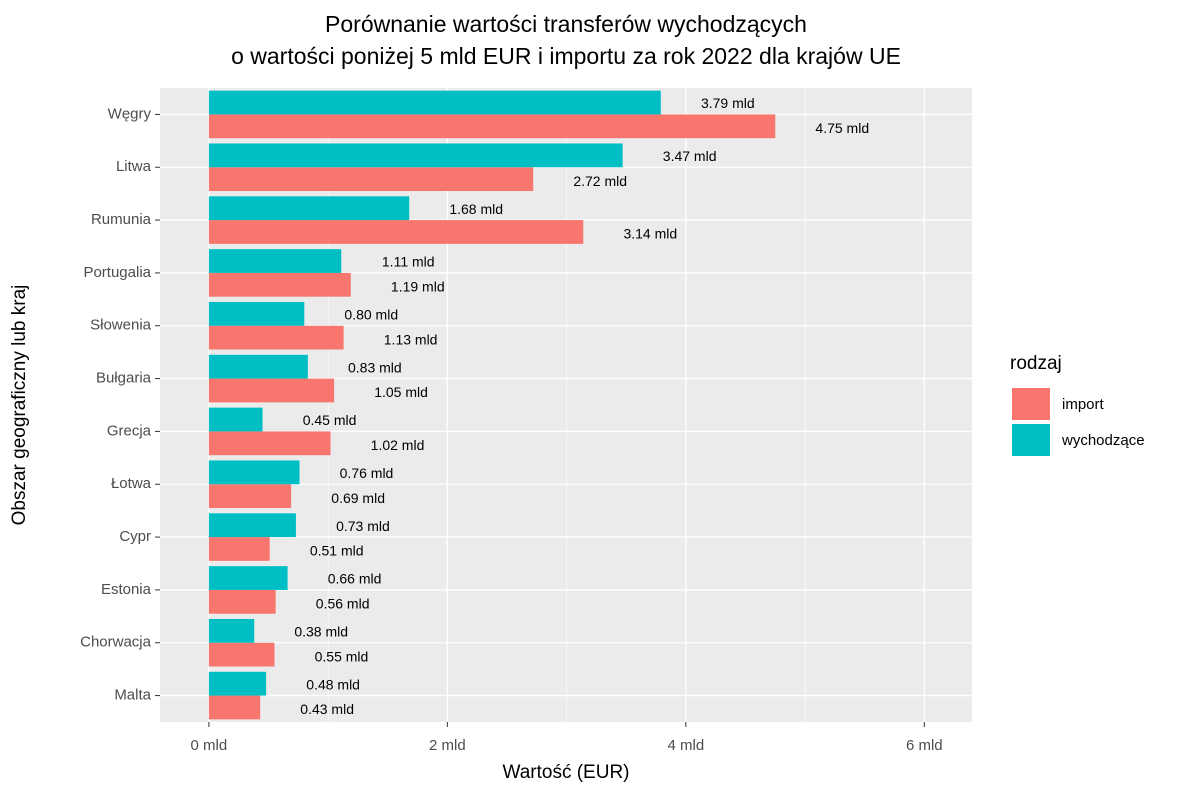 The image size is (1184, 785). Describe the element at coordinates (358, 498) in the screenshot. I see `value-label: 0.69 mld` at that location.